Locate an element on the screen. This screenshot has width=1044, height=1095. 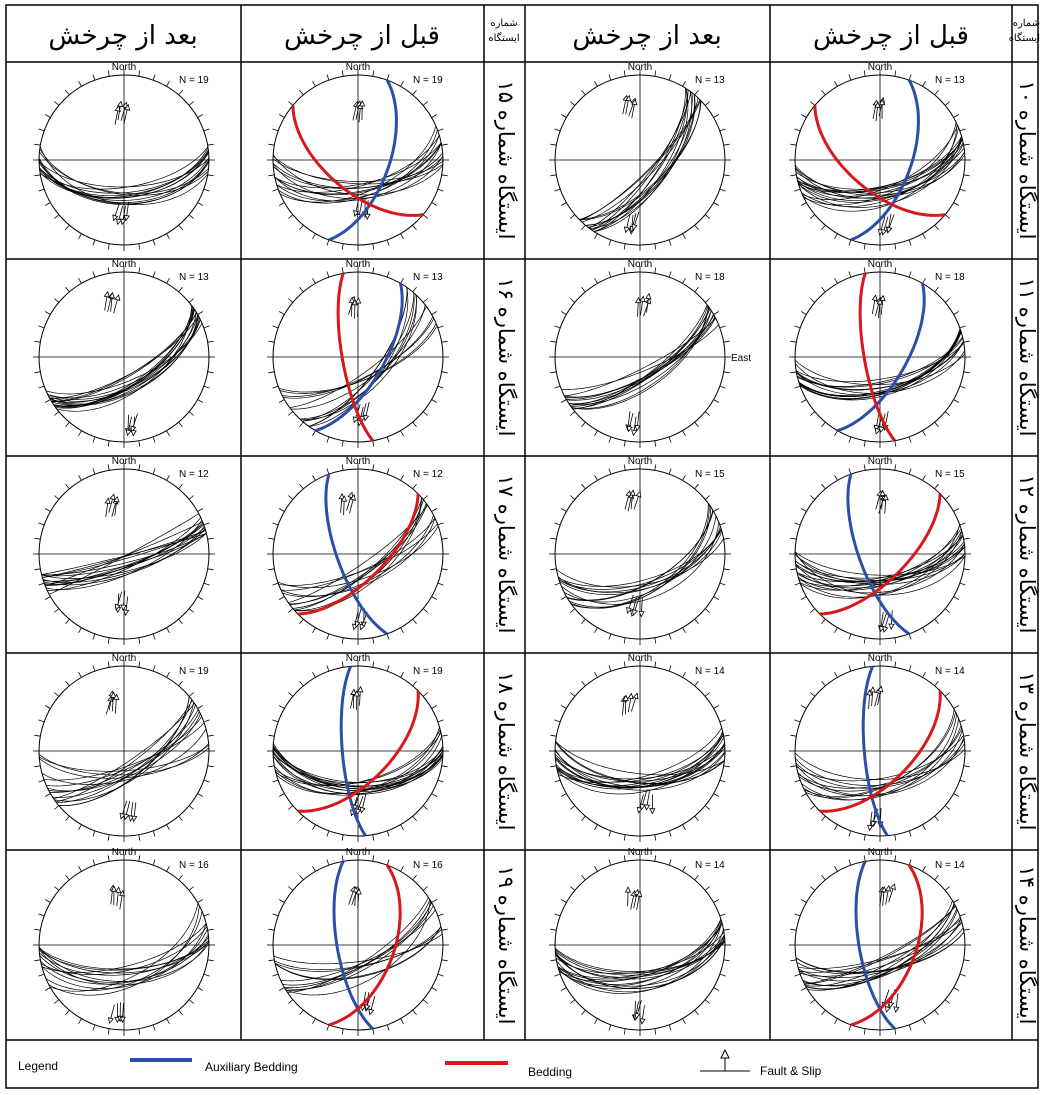
stereonet-r2-c4: North N = 18 is located at coordinates (880, 353).